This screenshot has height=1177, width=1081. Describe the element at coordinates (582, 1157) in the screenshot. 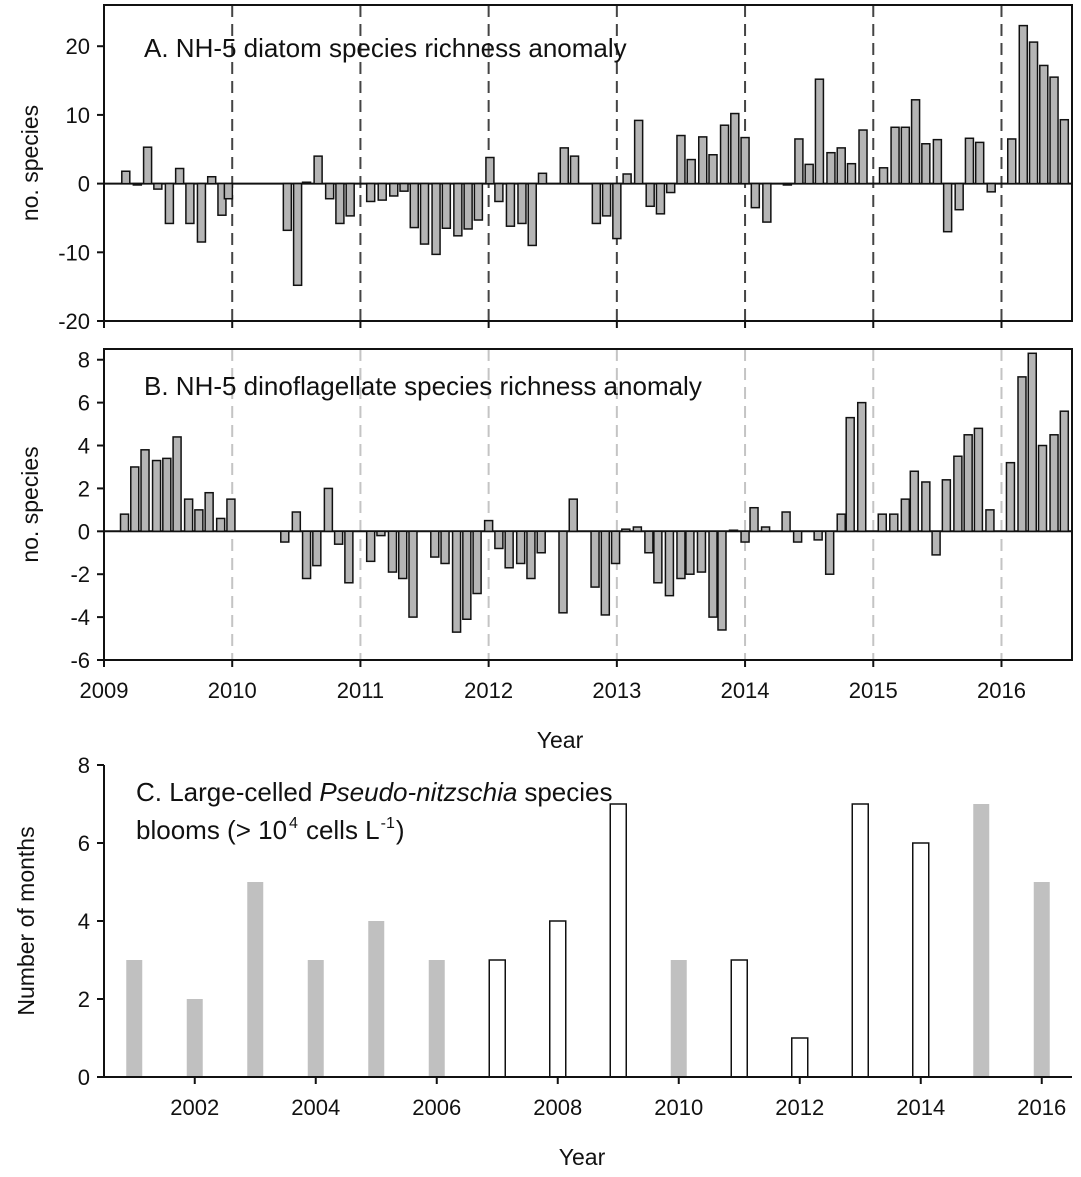

I see `x-axis-label: Year` at that location.